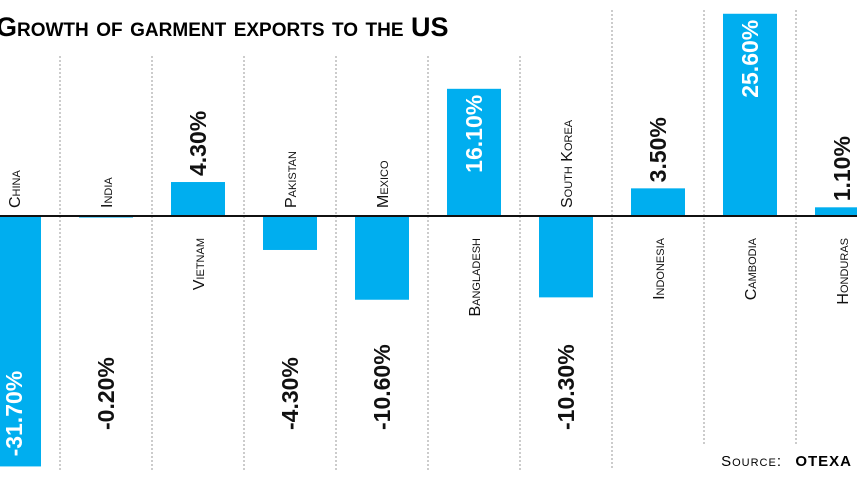  Describe the element at coordinates (199, 264) in the screenshot. I see `category-label: Vietnam` at that location.